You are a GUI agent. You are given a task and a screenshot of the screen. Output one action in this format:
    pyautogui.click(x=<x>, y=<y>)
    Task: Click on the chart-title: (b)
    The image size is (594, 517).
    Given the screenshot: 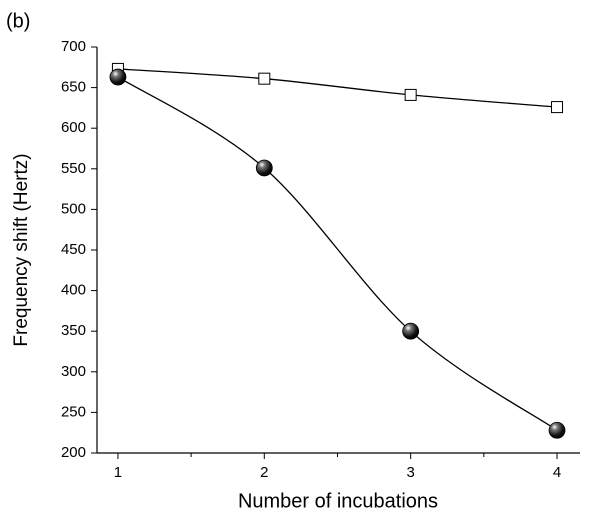 What is the action you would take?
    pyautogui.click(x=18, y=21)
    